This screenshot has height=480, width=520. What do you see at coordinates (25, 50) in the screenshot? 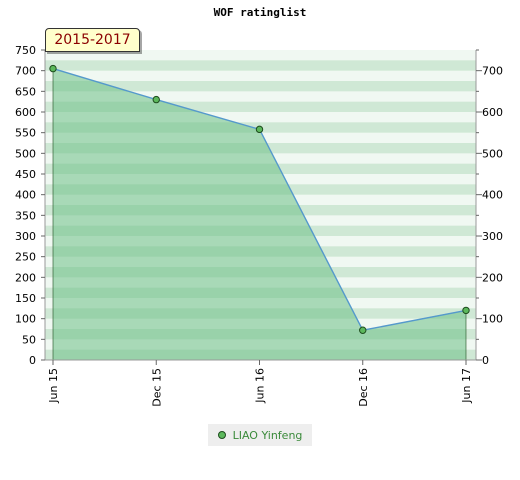
I see `left-tick-label: 750` at bounding box center [25, 50].